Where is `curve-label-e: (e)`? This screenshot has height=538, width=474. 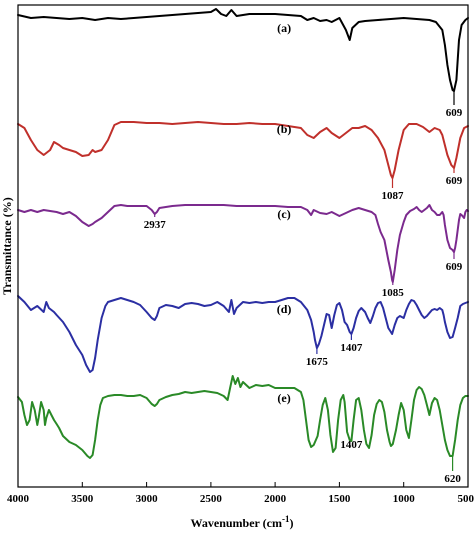 curve-label-e: (e) is located at coordinates (283, 398).